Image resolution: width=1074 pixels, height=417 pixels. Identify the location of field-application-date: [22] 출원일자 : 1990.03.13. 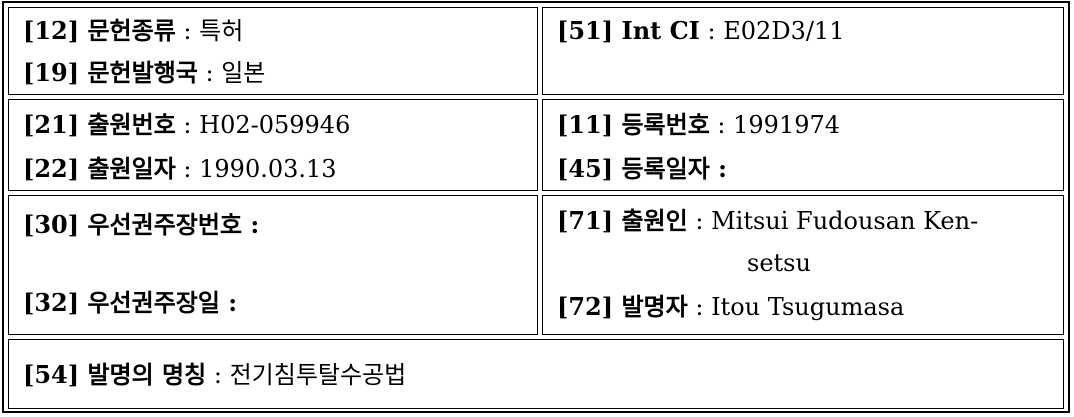
(180, 168).